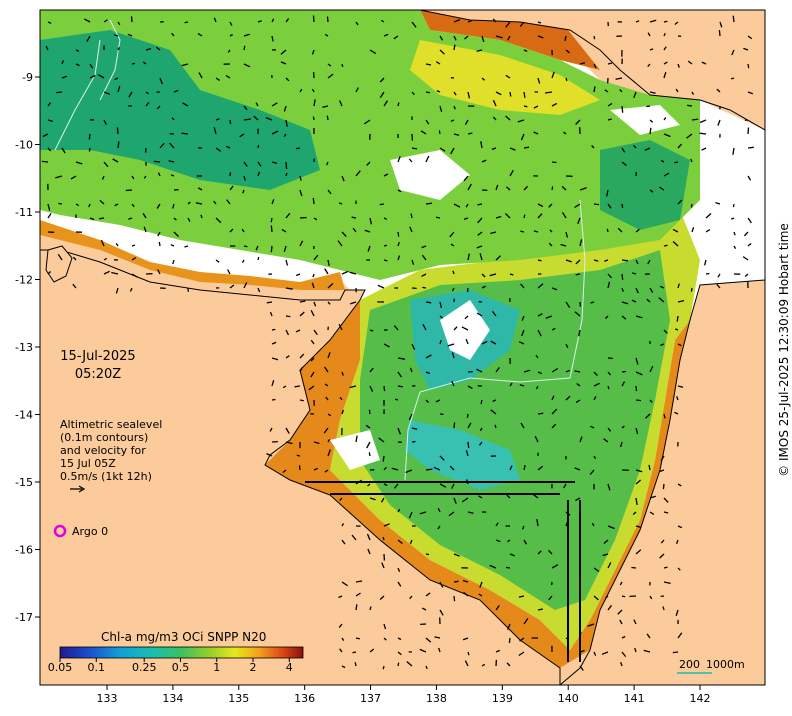 Image resolution: width=792 pixels, height=716 pixels. I want to click on legend-line-1: Altimetric sealevel, so click(111, 424).